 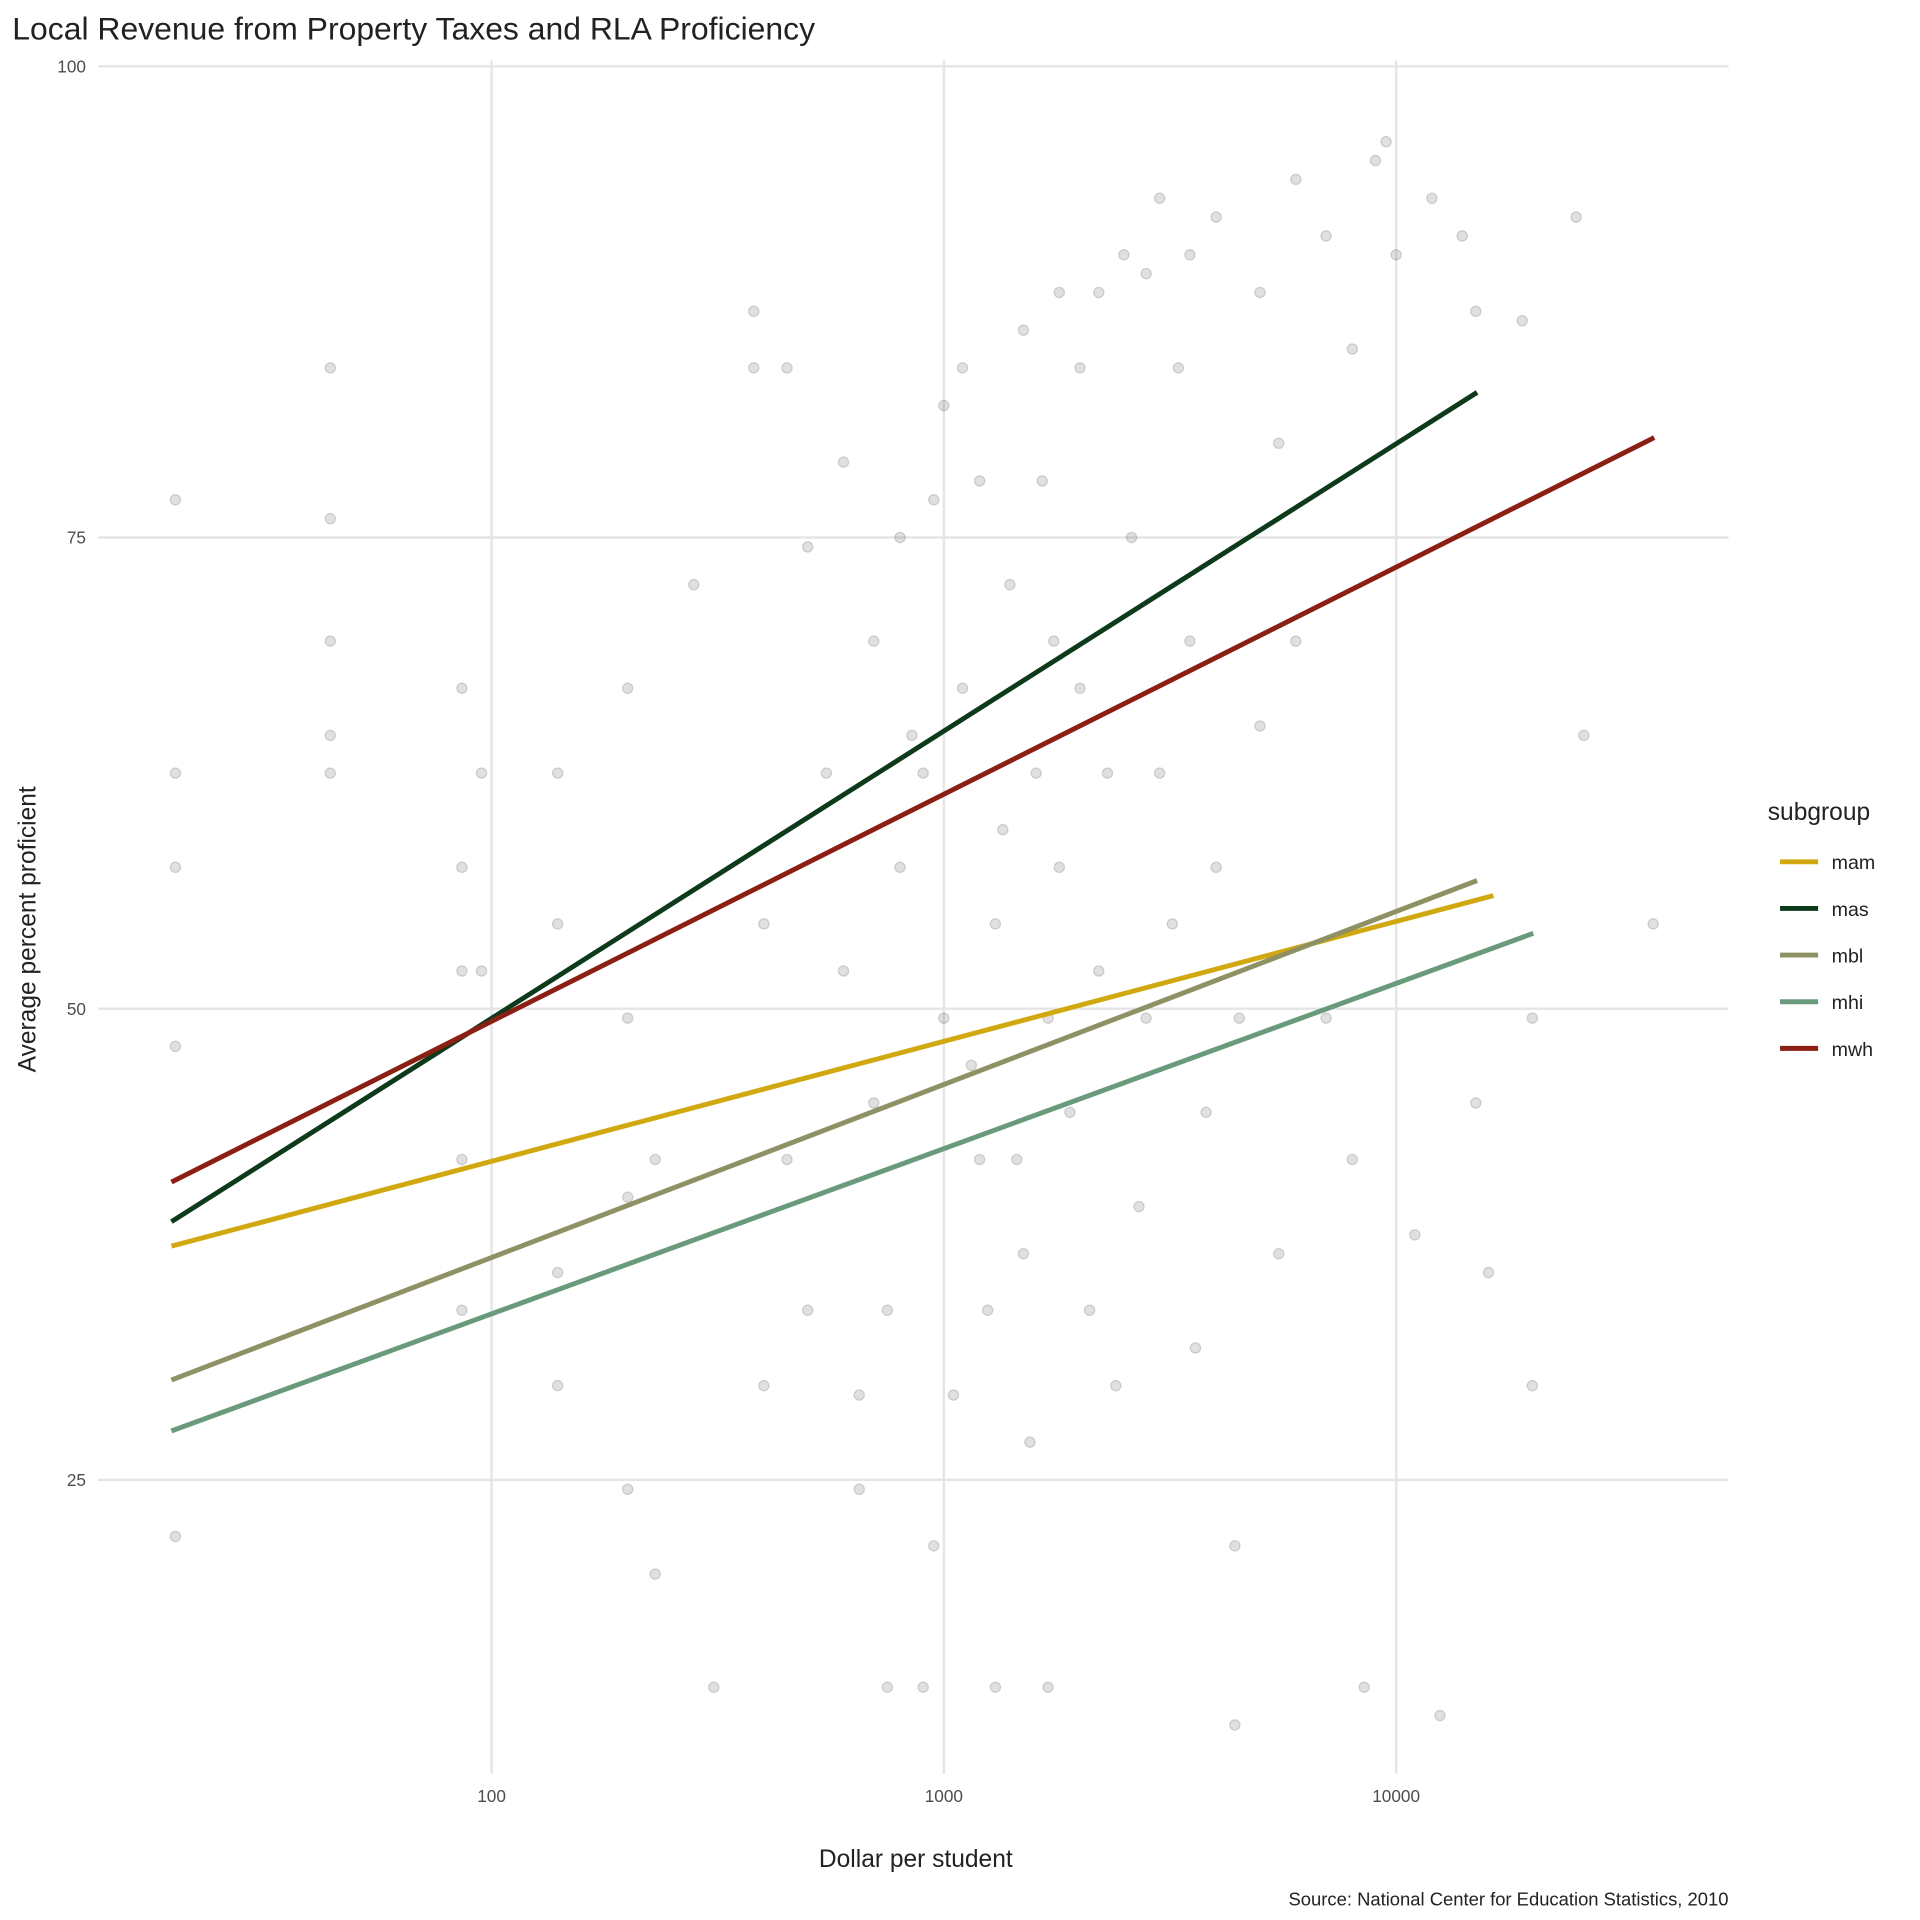 I want to click on legend-label: mwh, so click(x=1852, y=1050).